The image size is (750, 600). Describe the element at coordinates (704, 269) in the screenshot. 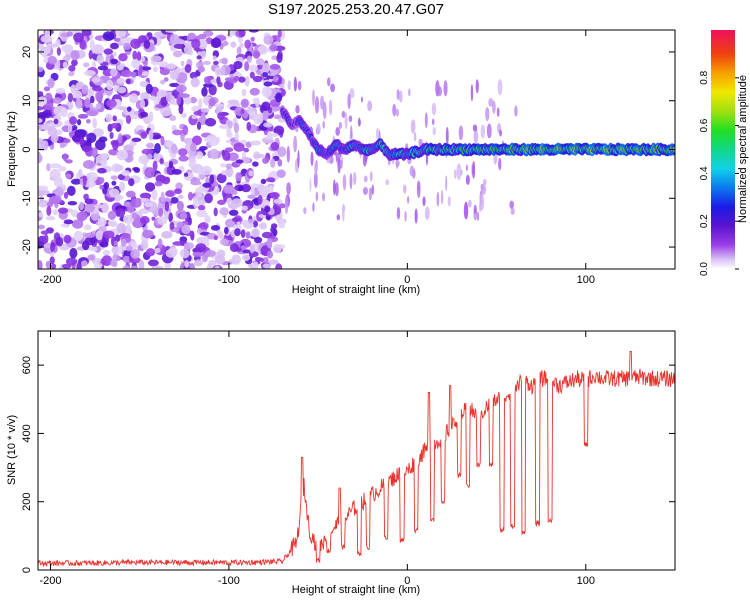

I see `colorbar-tick-label: 0.0` at that location.